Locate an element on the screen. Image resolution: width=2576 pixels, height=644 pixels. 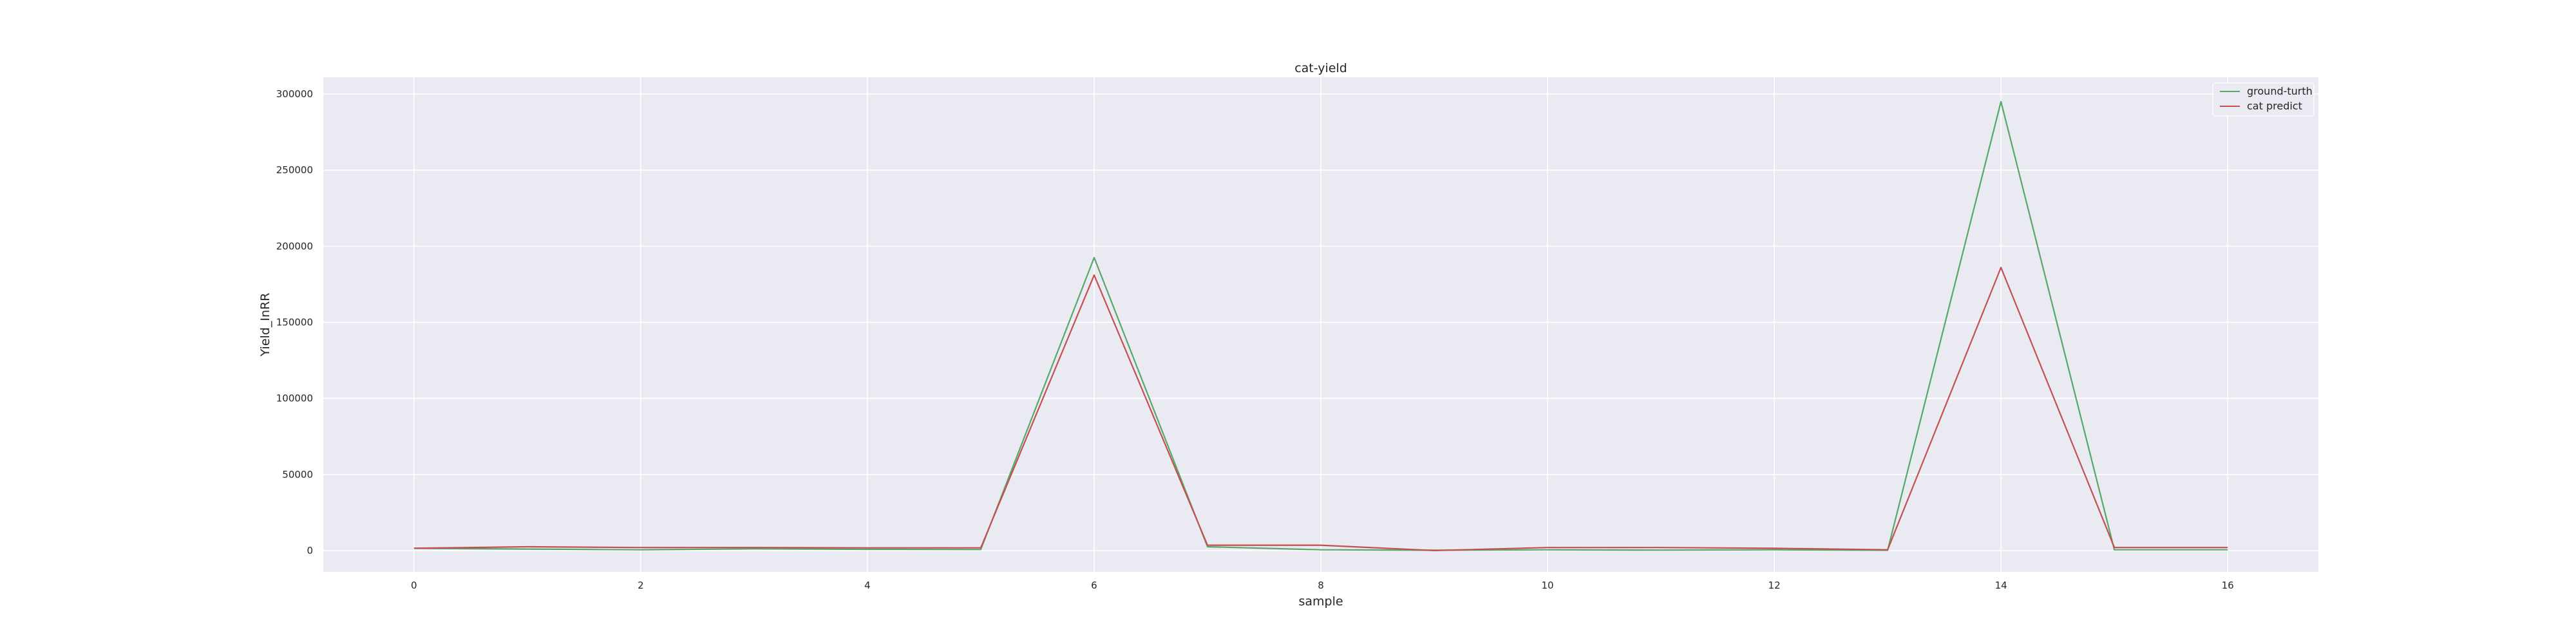
legend: ground-turth cat predict is located at coordinates (2264, 100).